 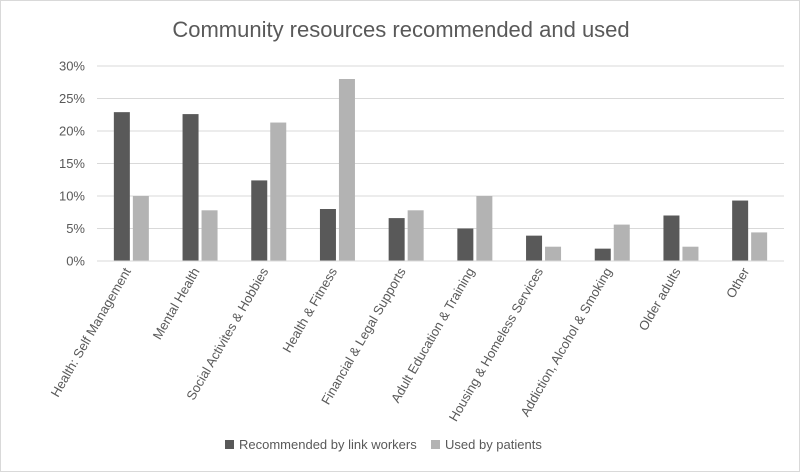 I want to click on x-category-label: Other, so click(x=738, y=282).